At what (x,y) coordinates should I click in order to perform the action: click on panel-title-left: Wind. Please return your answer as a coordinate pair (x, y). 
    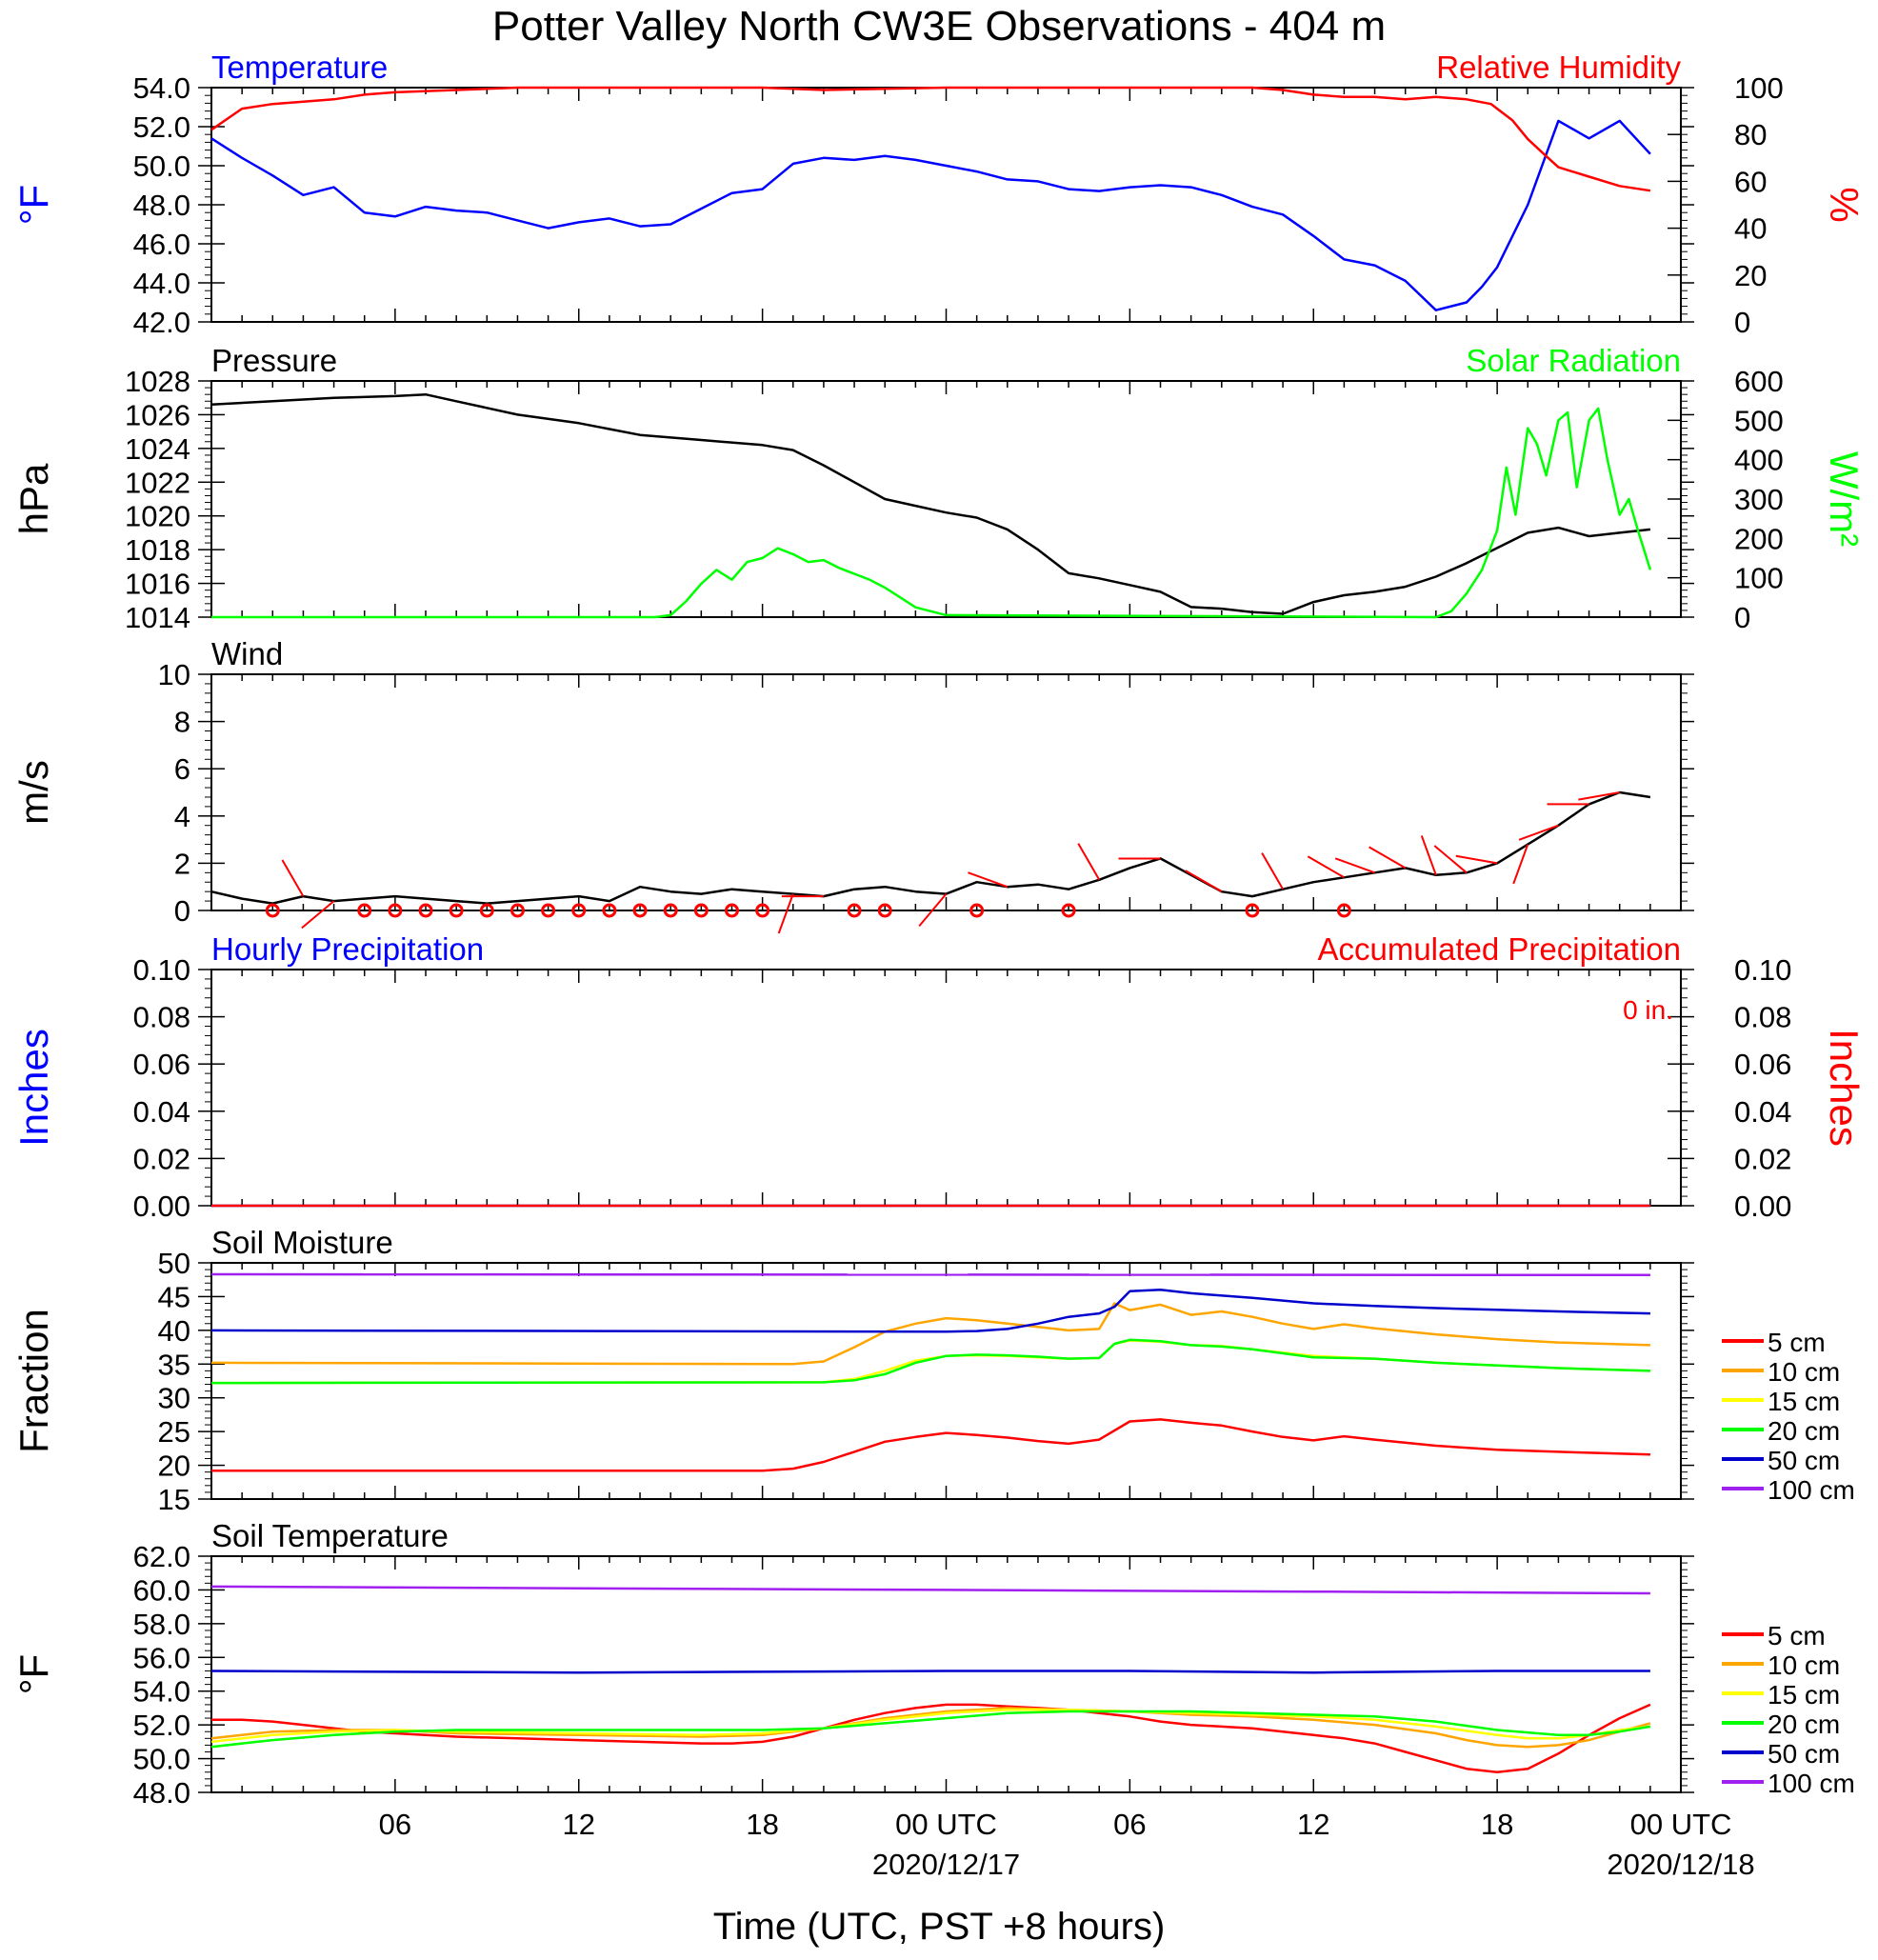
    Looking at the image, I should click on (247, 653).